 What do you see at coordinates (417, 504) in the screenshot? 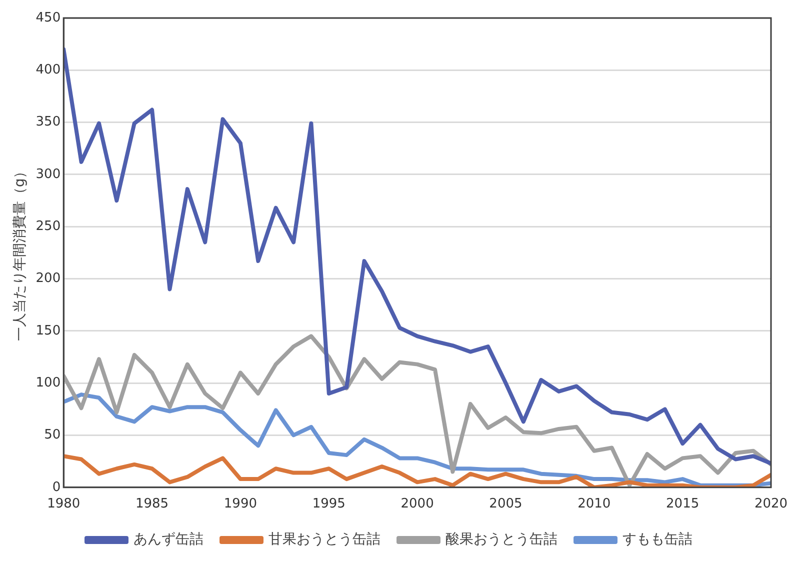
I see `x-tick-label: 2000` at bounding box center [417, 504].